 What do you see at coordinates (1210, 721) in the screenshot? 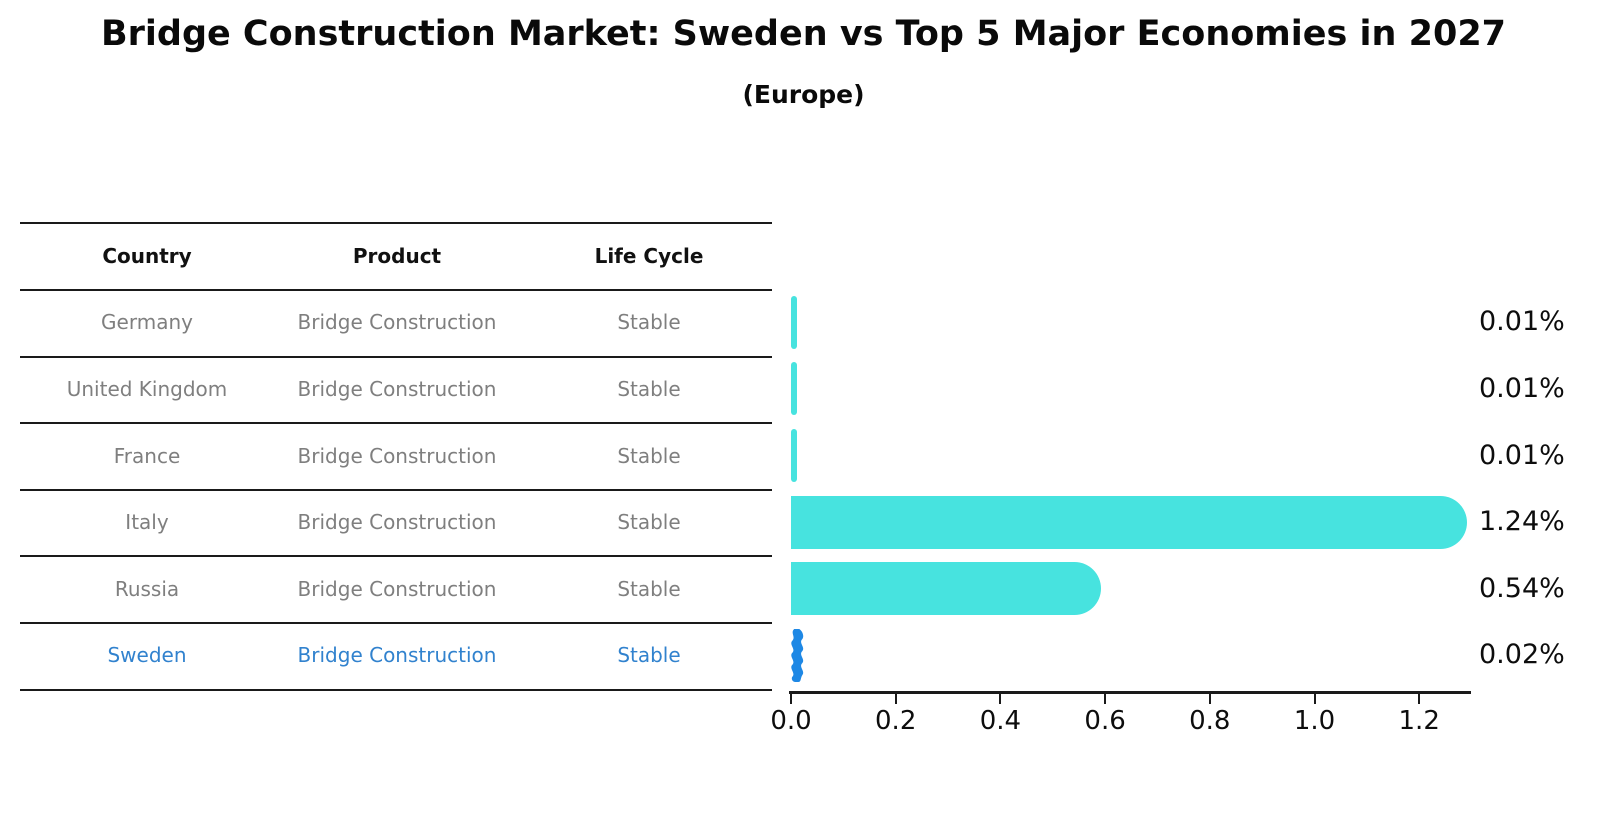
I see `x-tick-label: 0.8` at bounding box center [1210, 721].